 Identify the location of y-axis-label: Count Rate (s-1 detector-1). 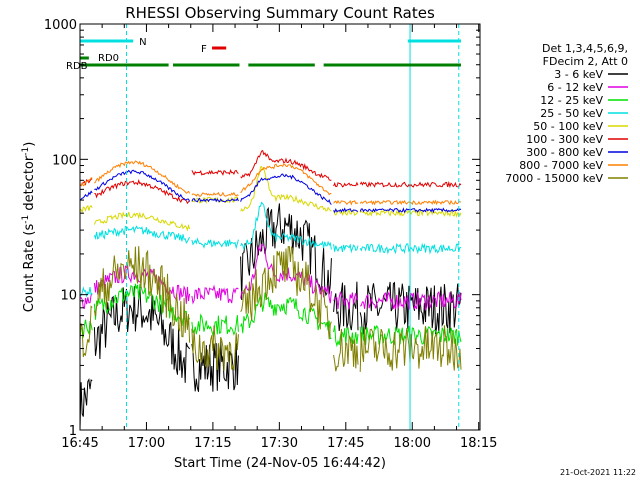
(29, 227).